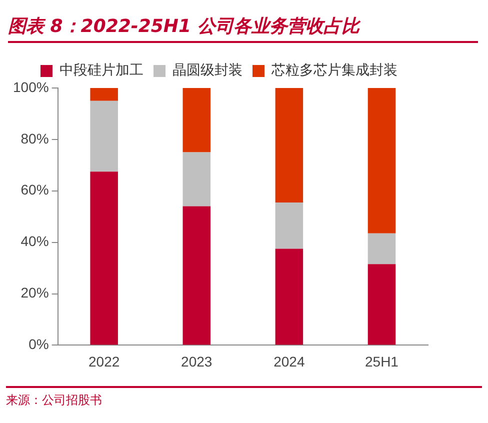 The height and width of the screenshot is (423, 488). Describe the element at coordinates (244, 397) in the screenshot. I see `source-note: 来源：公司招股书` at that location.